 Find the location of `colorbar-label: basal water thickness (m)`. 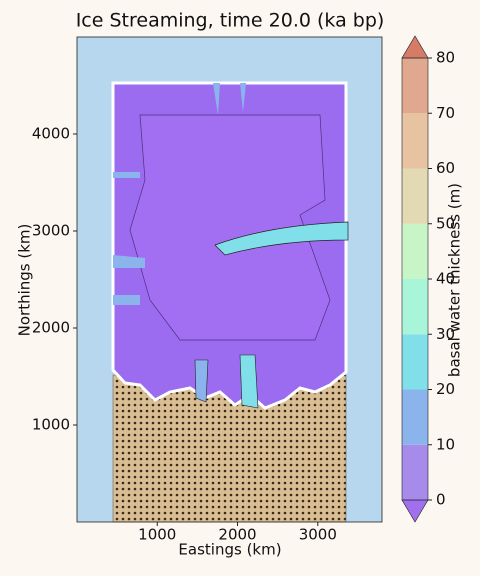

colorbar-label: basal water thickness (m) is located at coordinates (455, 280).